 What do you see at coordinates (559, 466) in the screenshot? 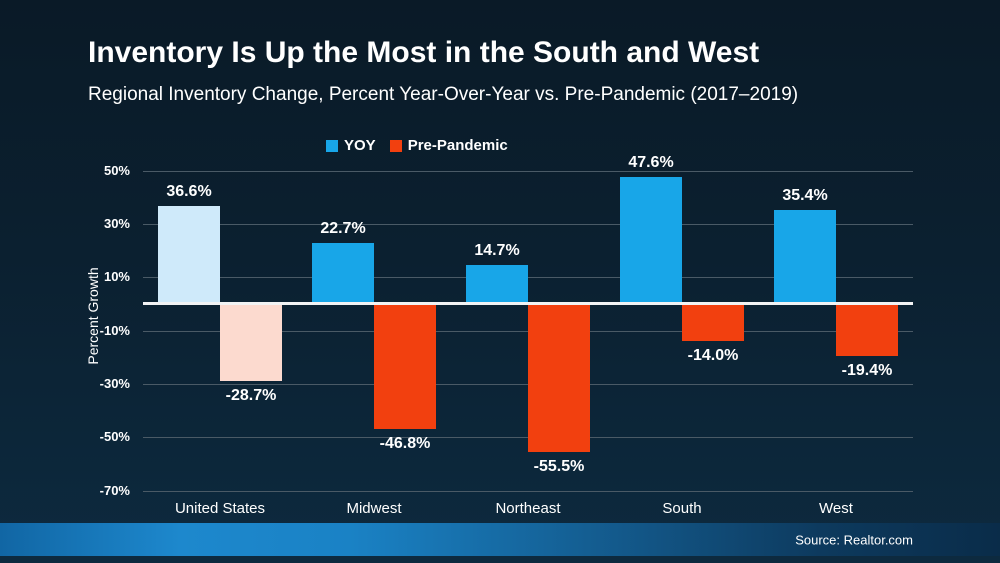
I see `bar-value-label-pre-pandemic-northeast: -55.5%` at bounding box center [559, 466].